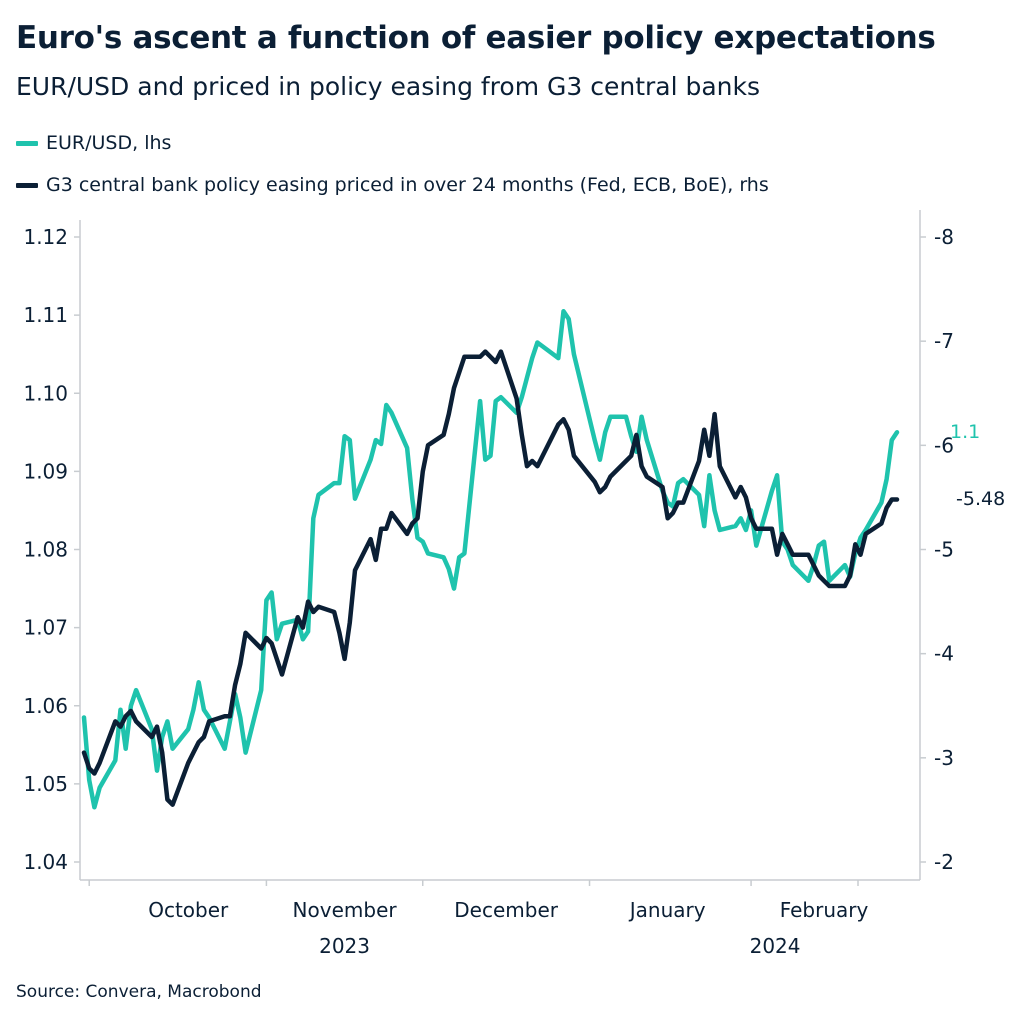 The height and width of the screenshot is (1024, 1022). What do you see at coordinates (980, 499) in the screenshot?
I see `end-label-g3: -5.48` at bounding box center [980, 499].